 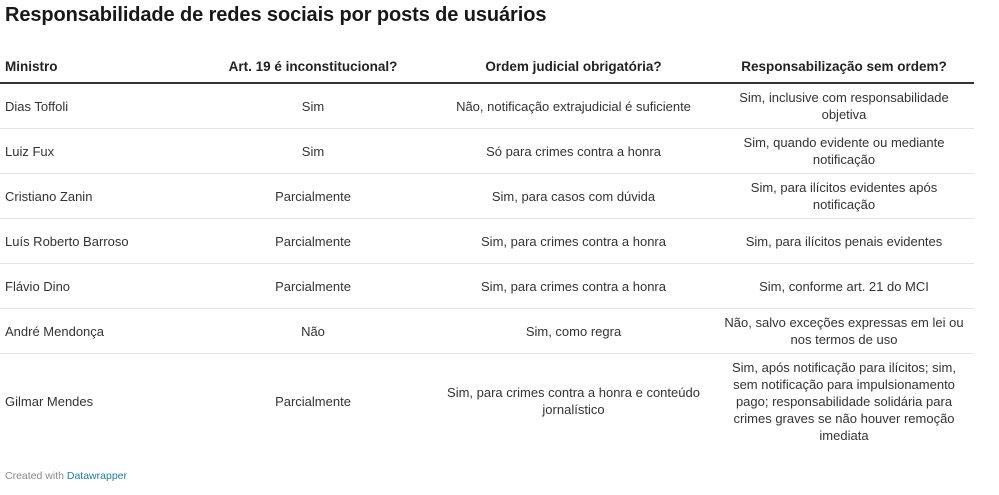 What do you see at coordinates (573, 196) in the screenshot?
I see `cell-ordem-judicial: Sim, para casos com dúvida` at bounding box center [573, 196].